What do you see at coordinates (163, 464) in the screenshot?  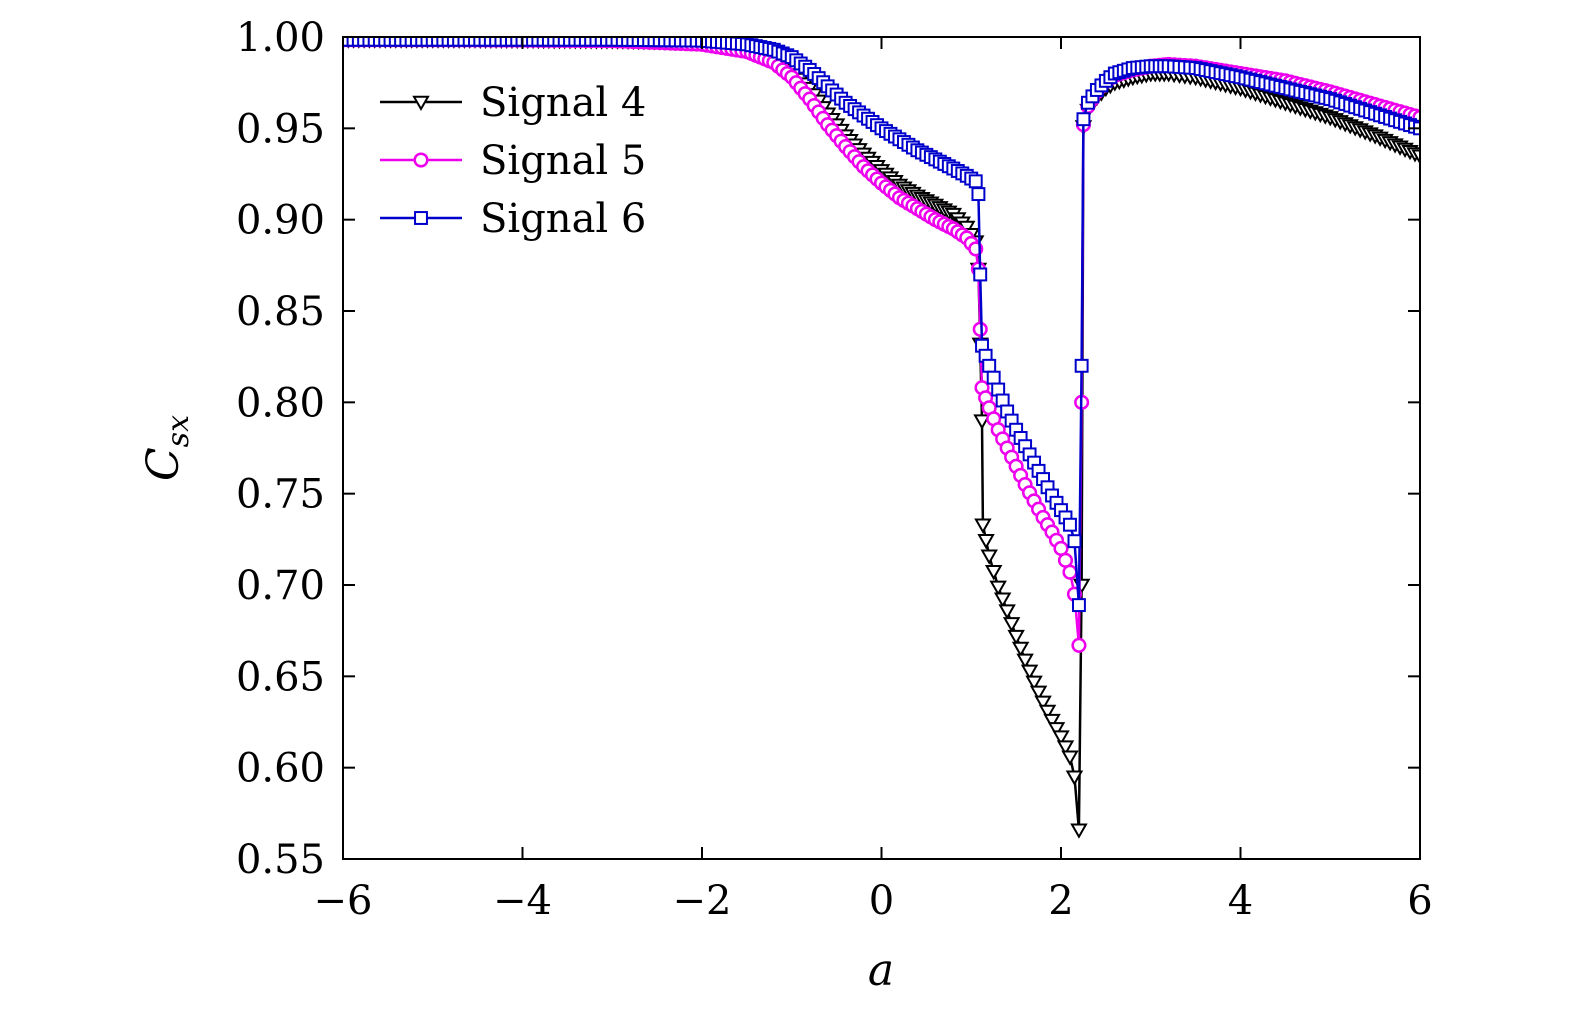 I see `y-axis-title-main: C` at bounding box center [163, 464].